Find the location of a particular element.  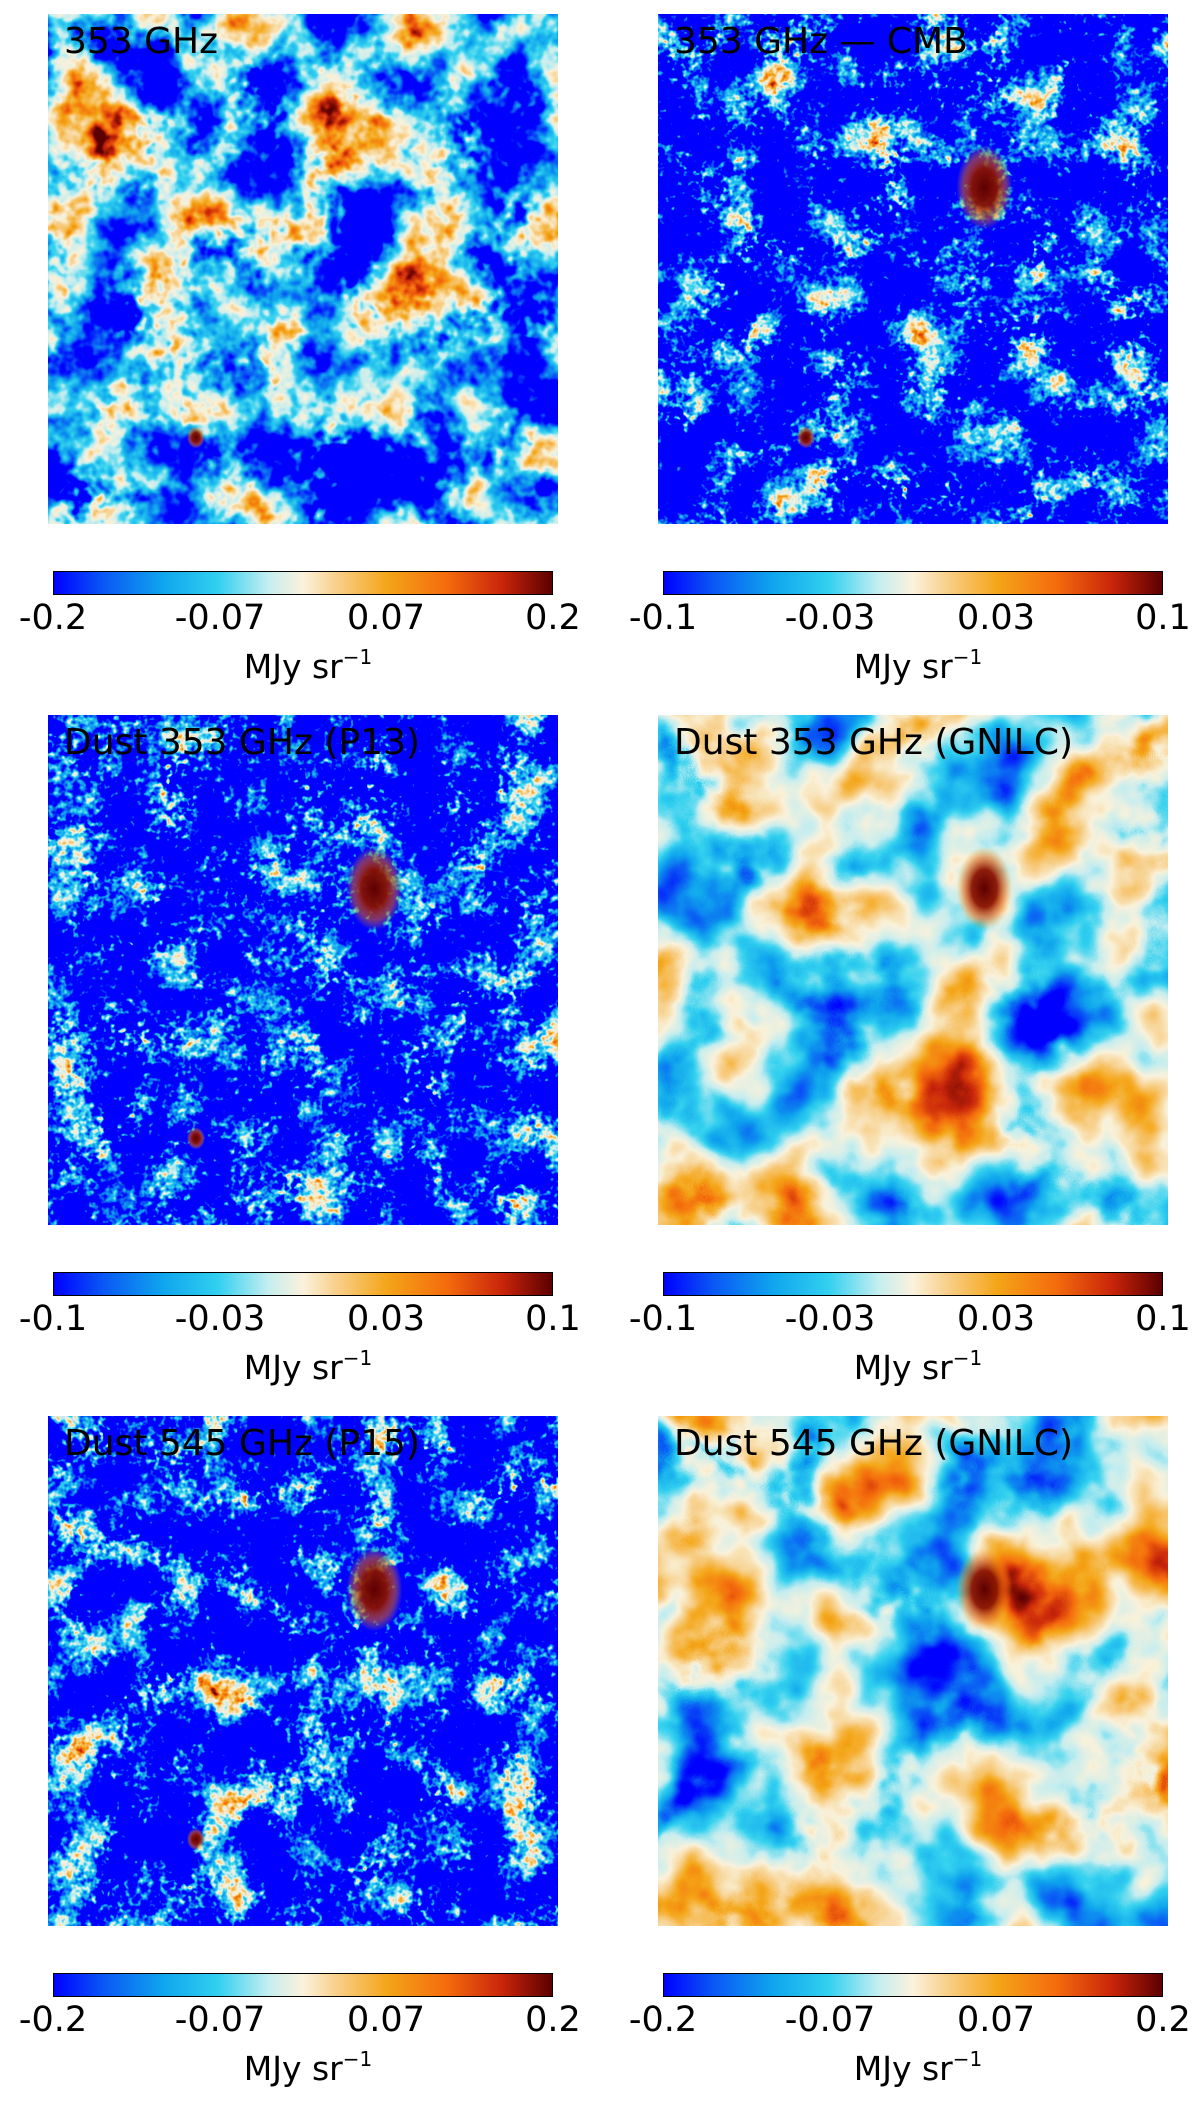

panel-title: Dust 353 GHz (P13) is located at coordinates (242, 742).